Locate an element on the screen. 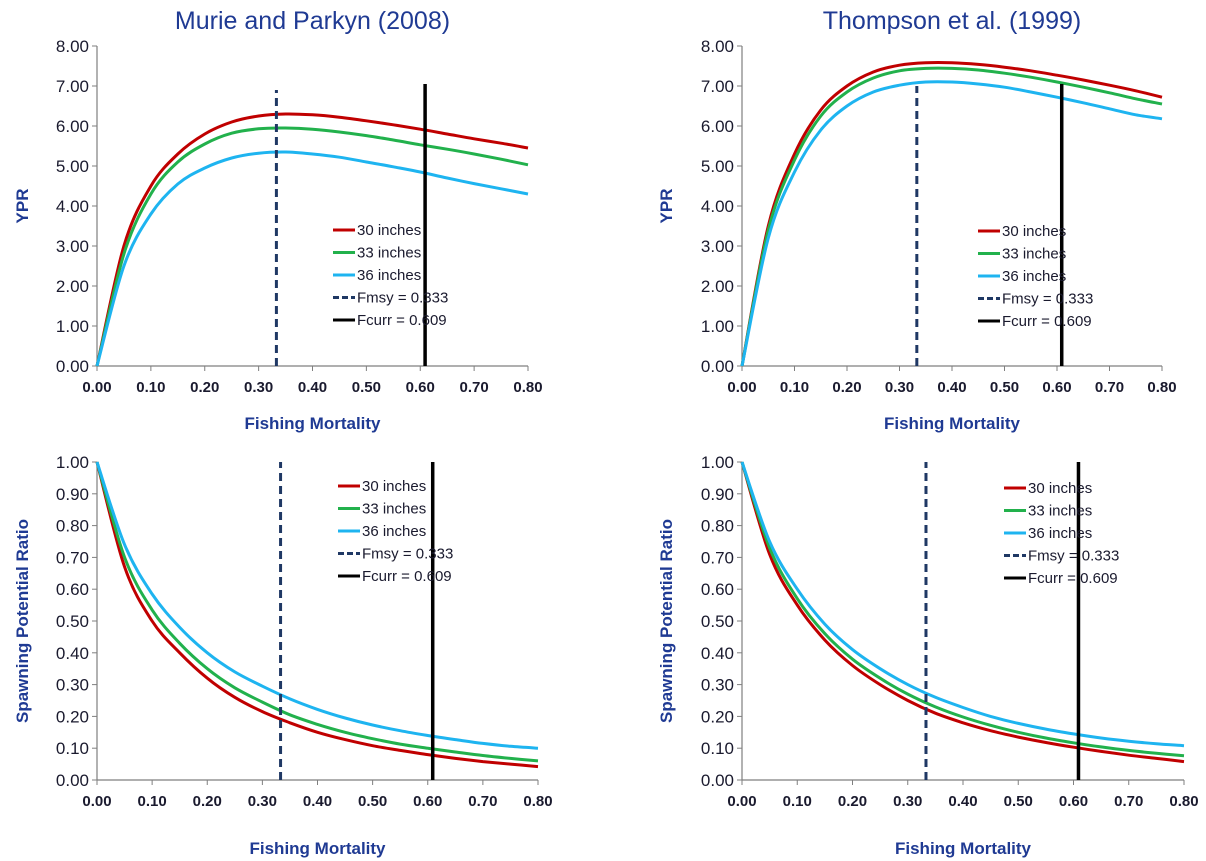  panel-3-y-tick-label: 0.90 is located at coordinates (72, 494).